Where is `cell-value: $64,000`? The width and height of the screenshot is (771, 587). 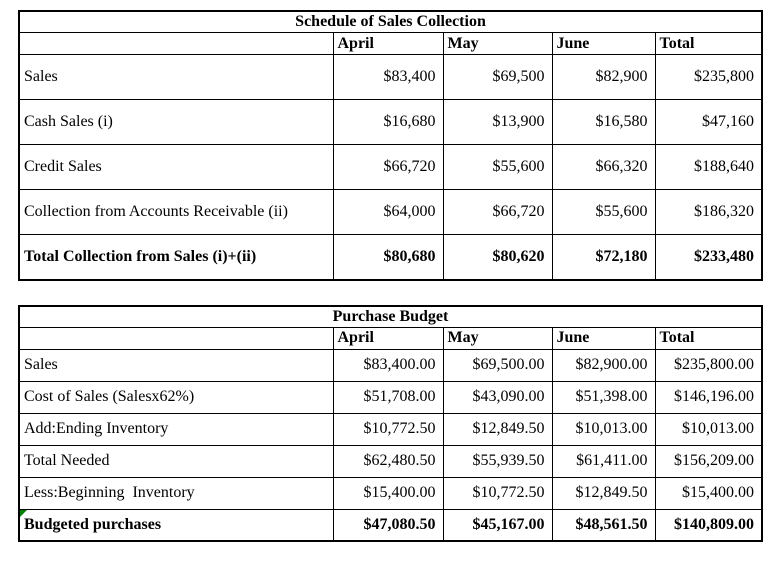
cell-value: $64,000 is located at coordinates (388, 212).